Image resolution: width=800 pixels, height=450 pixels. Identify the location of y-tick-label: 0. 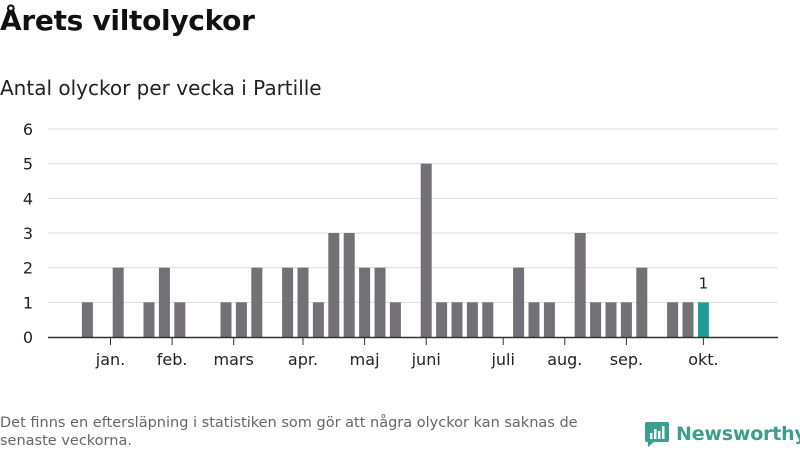
(28, 337).